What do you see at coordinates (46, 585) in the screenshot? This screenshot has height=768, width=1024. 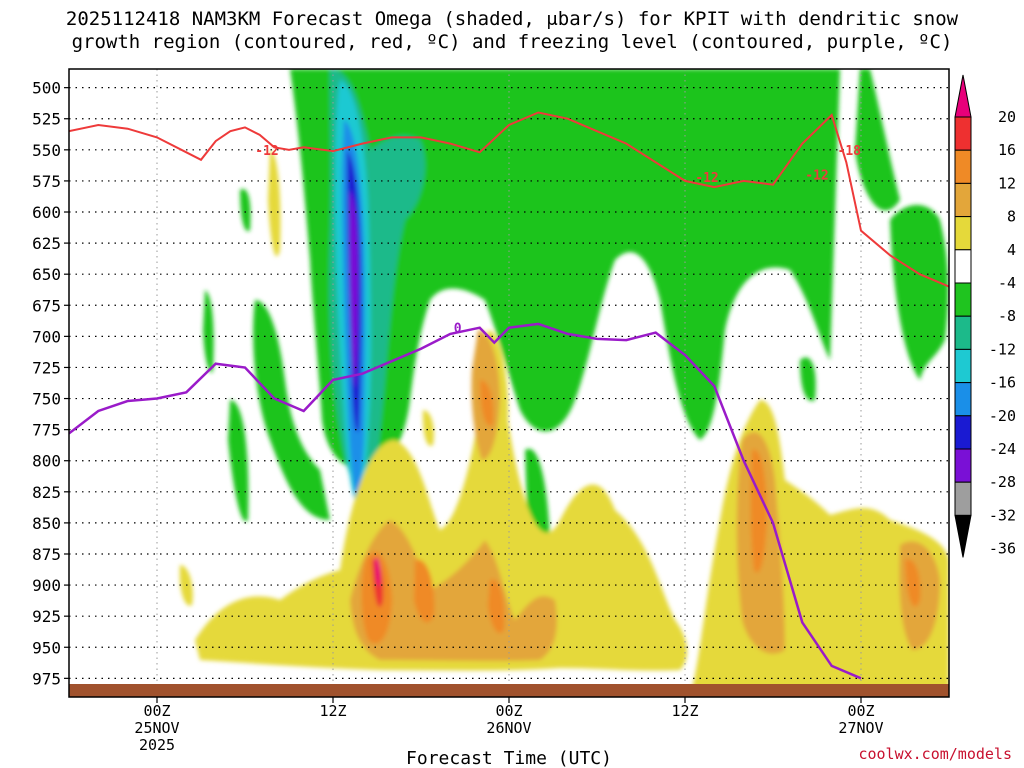 I see `y-tick-label: 900` at bounding box center [46, 585].